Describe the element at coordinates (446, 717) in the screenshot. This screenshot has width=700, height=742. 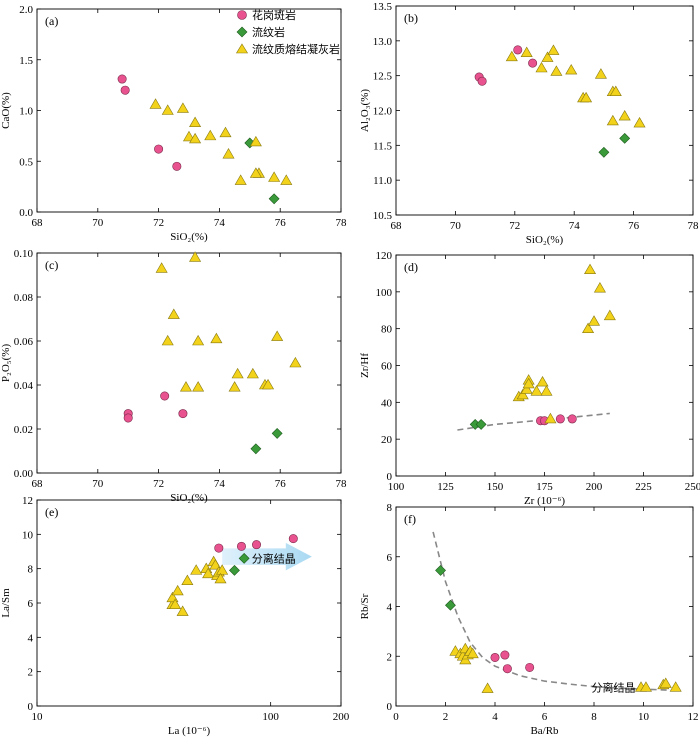
I see `x-tick-label: 2` at that location.